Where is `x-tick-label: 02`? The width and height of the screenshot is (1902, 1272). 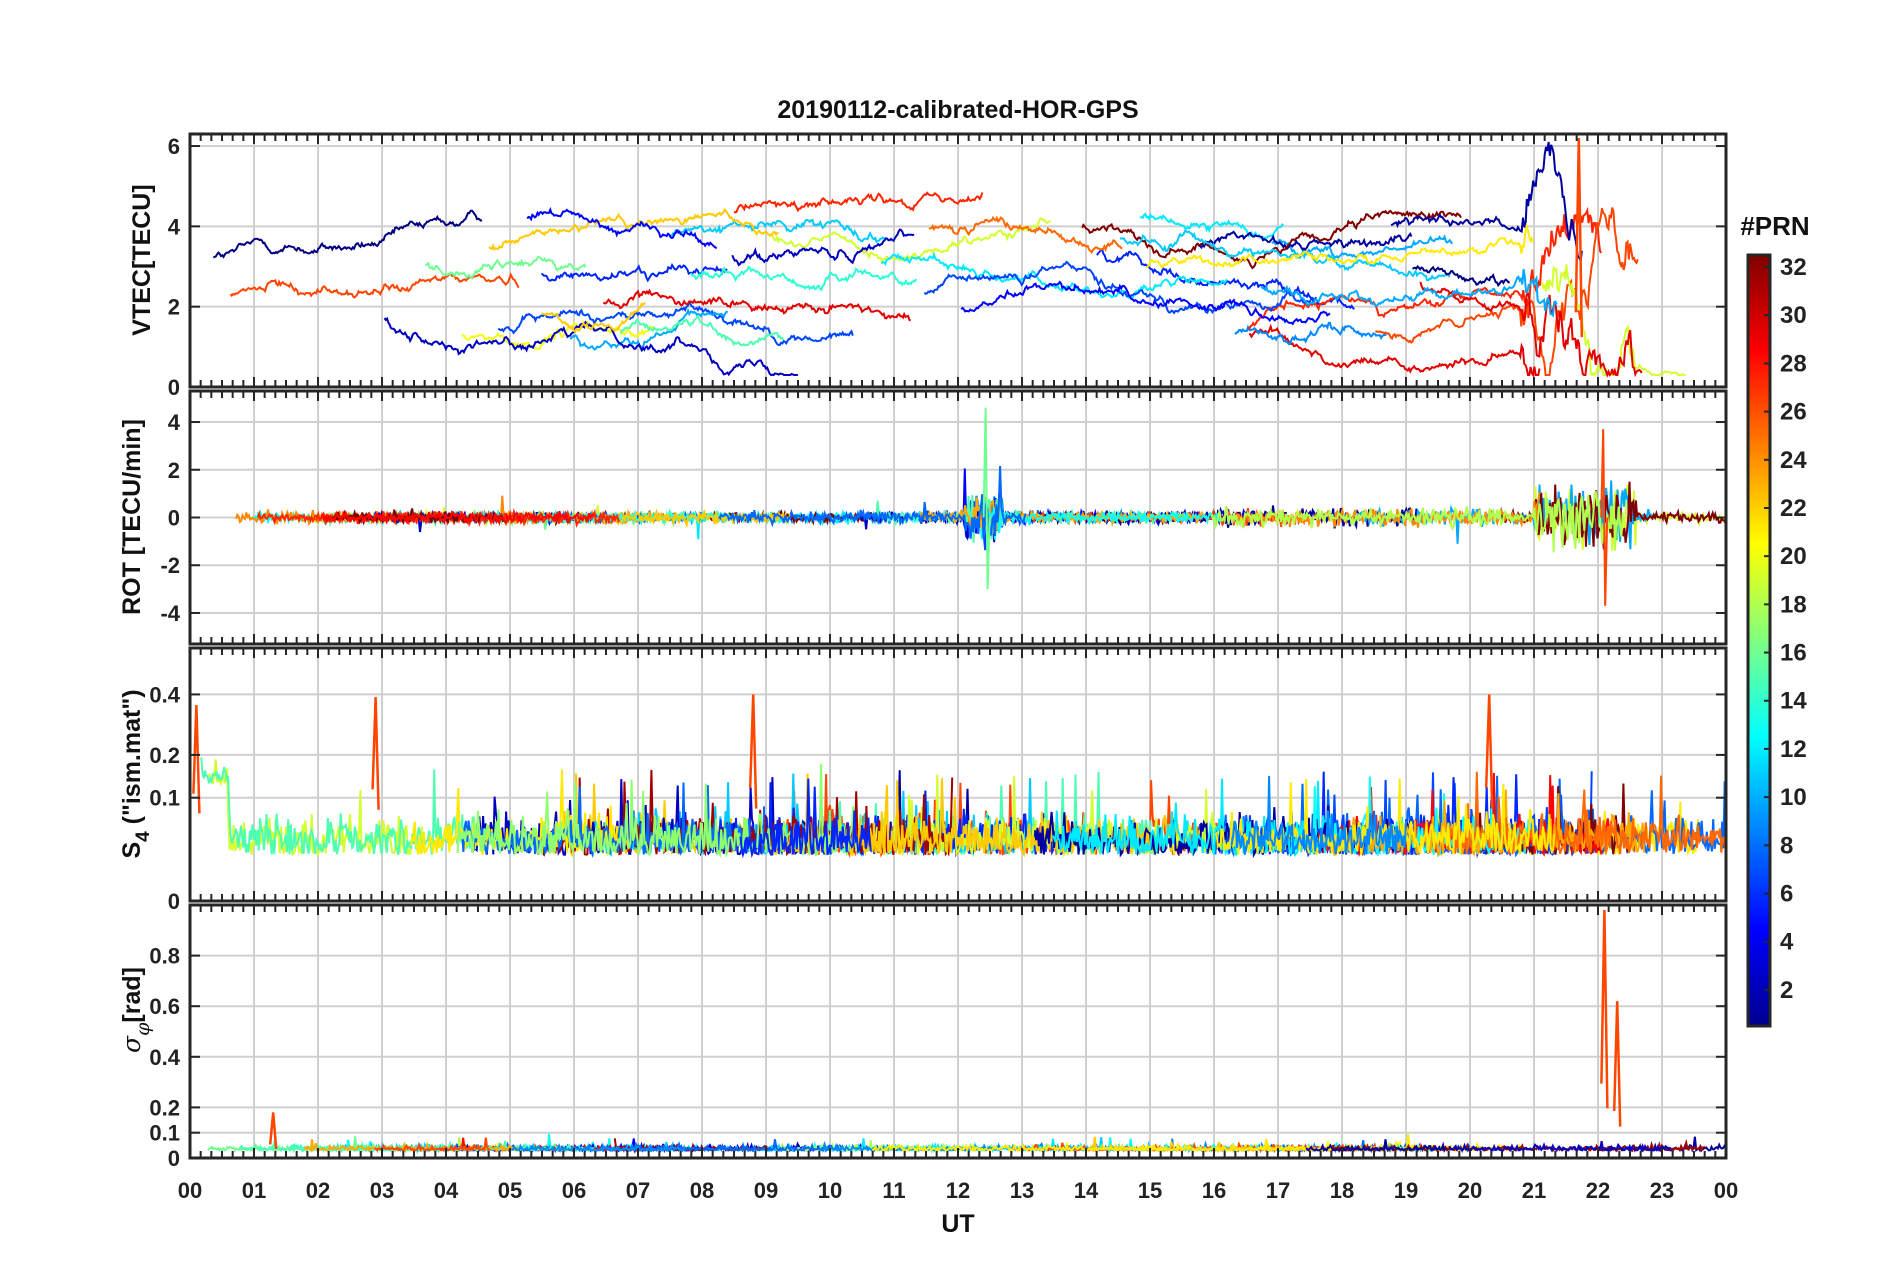 x-tick-label: 02 is located at coordinates (318, 1190).